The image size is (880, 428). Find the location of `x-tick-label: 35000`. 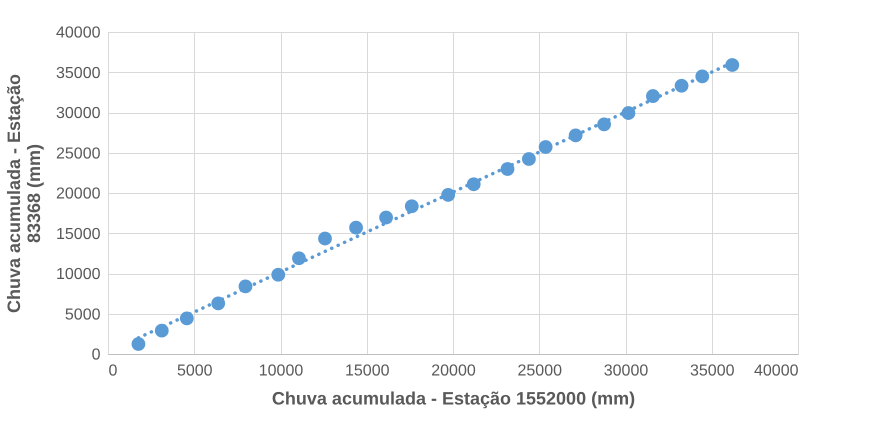

x-tick-label: 35000 is located at coordinates (712, 371).